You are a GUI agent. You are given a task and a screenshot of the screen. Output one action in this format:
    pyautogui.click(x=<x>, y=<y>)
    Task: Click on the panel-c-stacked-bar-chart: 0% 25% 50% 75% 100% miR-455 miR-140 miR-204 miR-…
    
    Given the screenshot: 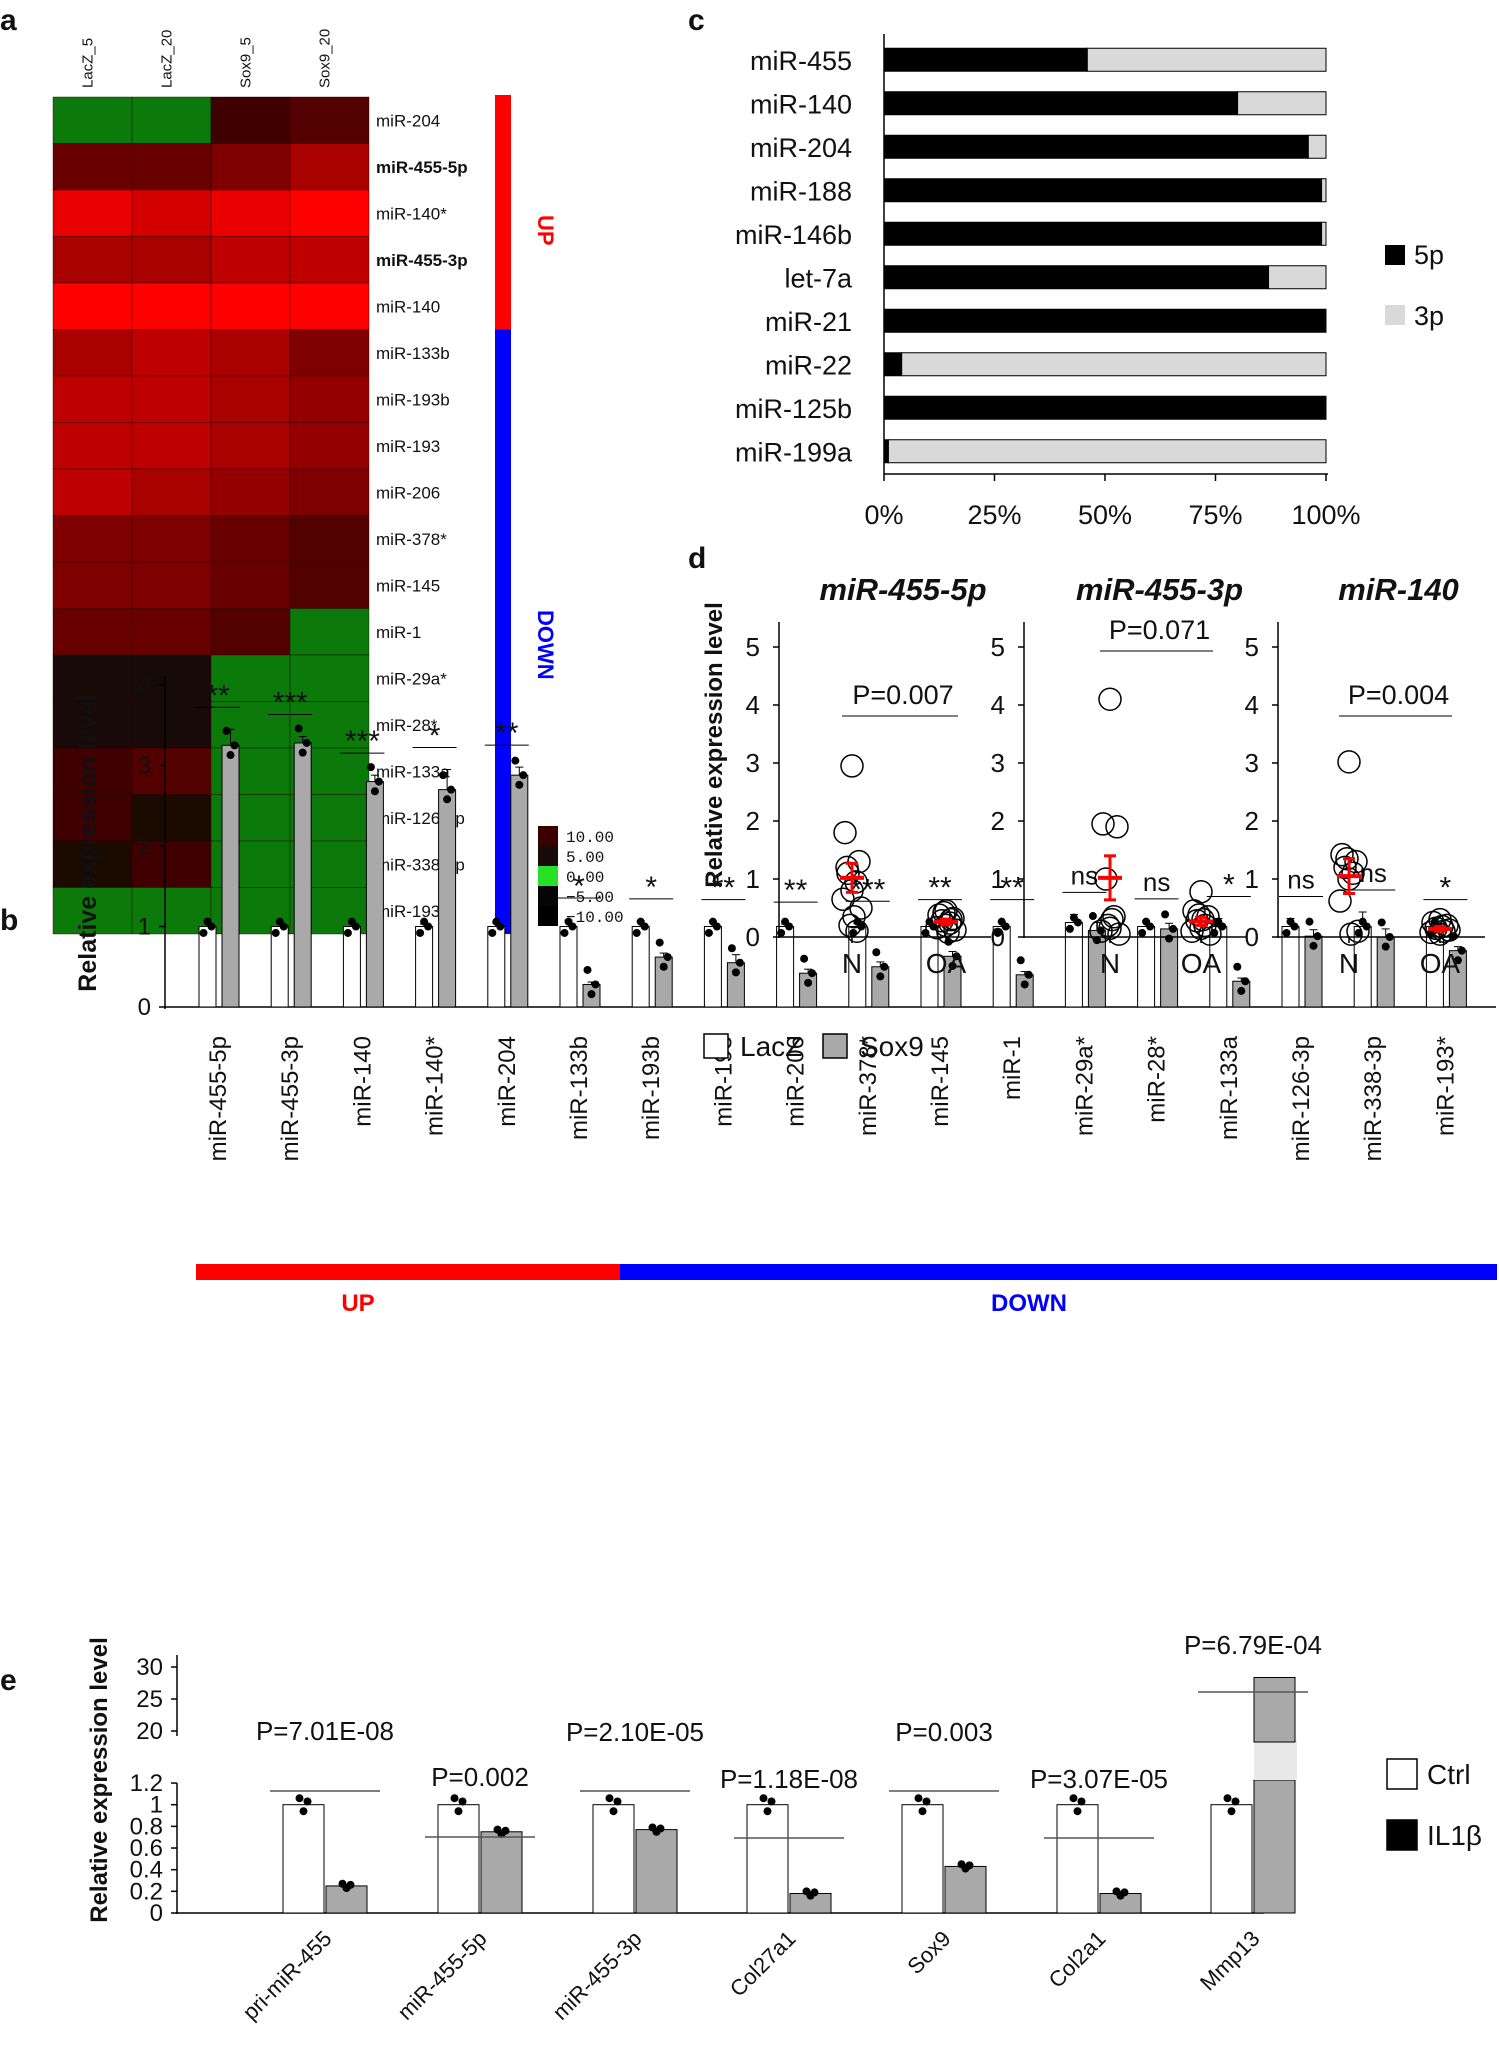 What is the action you would take?
    pyautogui.click(x=1089, y=282)
    